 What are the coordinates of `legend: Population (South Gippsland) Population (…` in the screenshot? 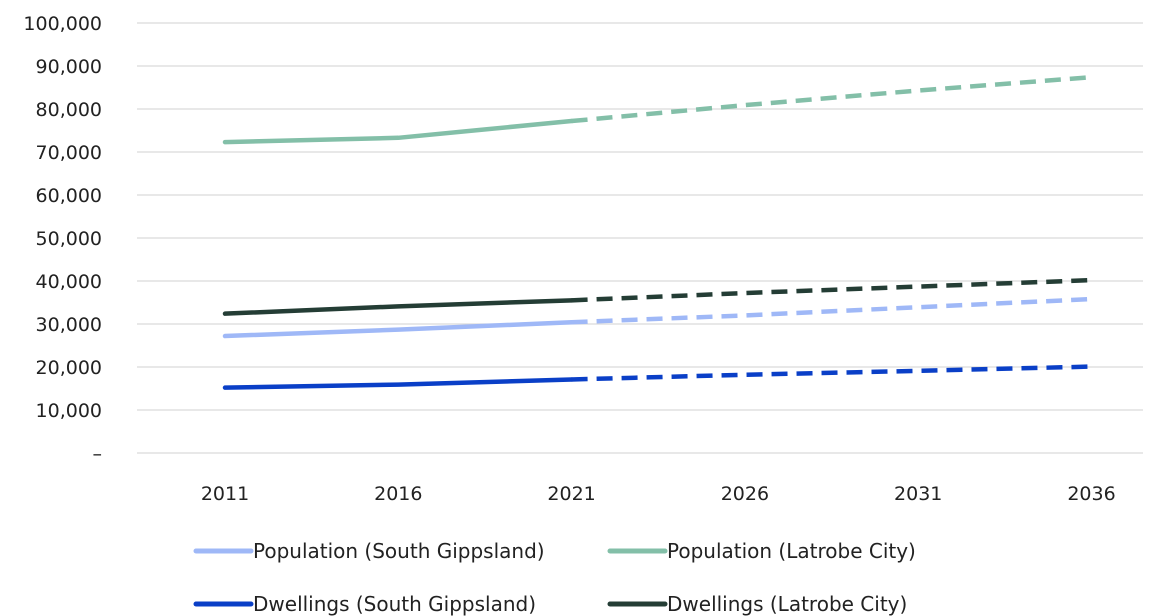 It's located at (554, 577).